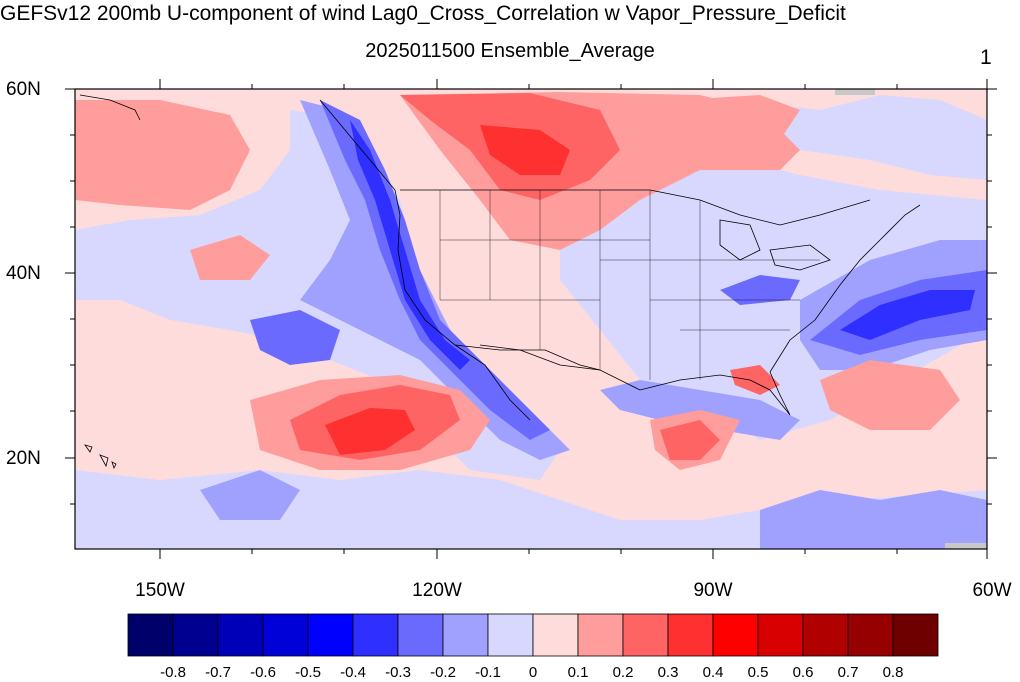 Image resolution: width=1020 pixels, height=682 pixels. Describe the element at coordinates (160, 590) in the screenshot. I see `lon-label-150w: 150W` at that location.